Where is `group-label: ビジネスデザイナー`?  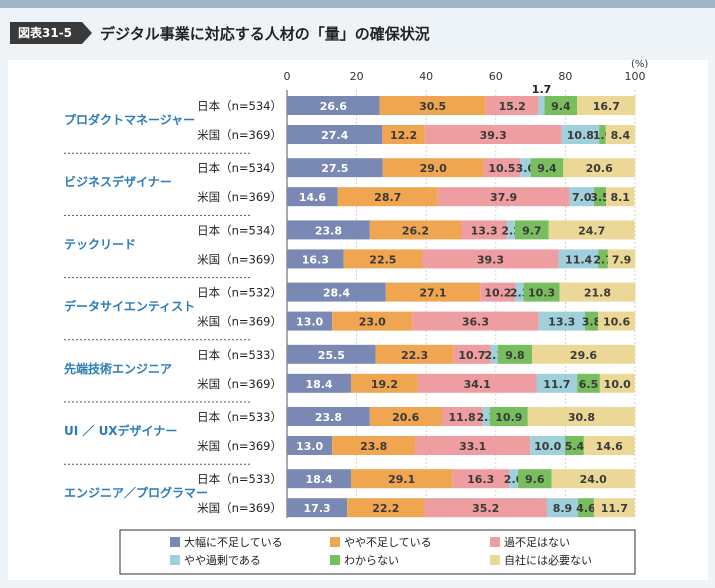
group-label: ビジネスデザイナー is located at coordinates (118, 181).